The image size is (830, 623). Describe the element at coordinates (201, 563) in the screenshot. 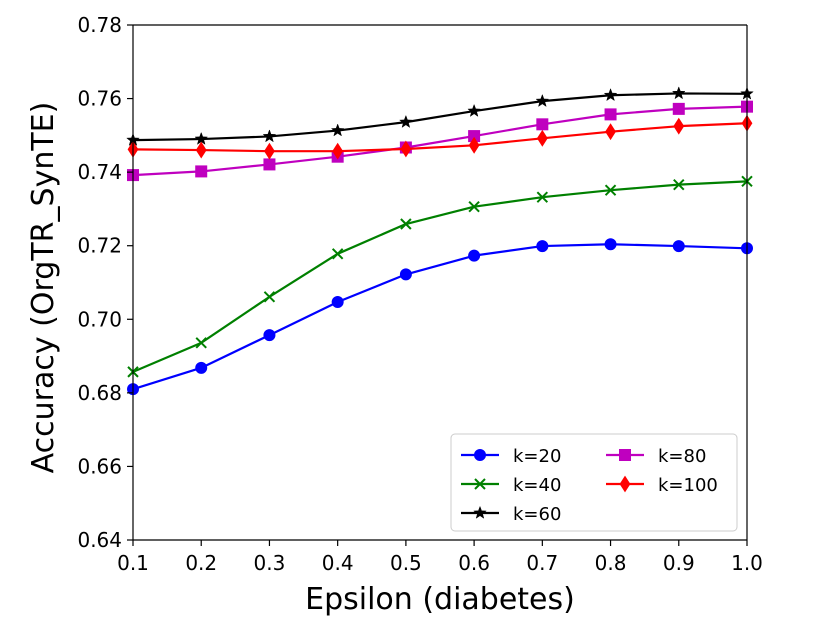

I see `x-tick-label: 0.2` at that location.